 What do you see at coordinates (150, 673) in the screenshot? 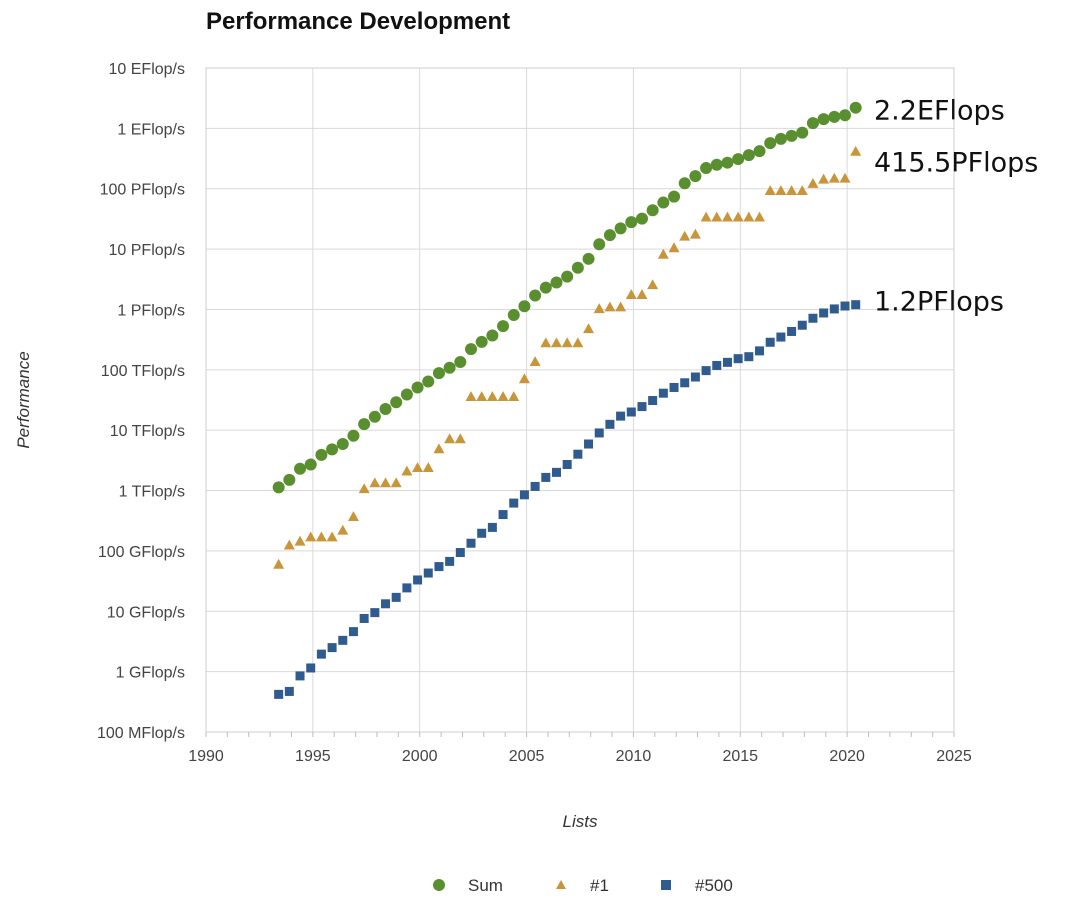
I see `y-tick-label: 1 GFlop/s` at bounding box center [150, 673].